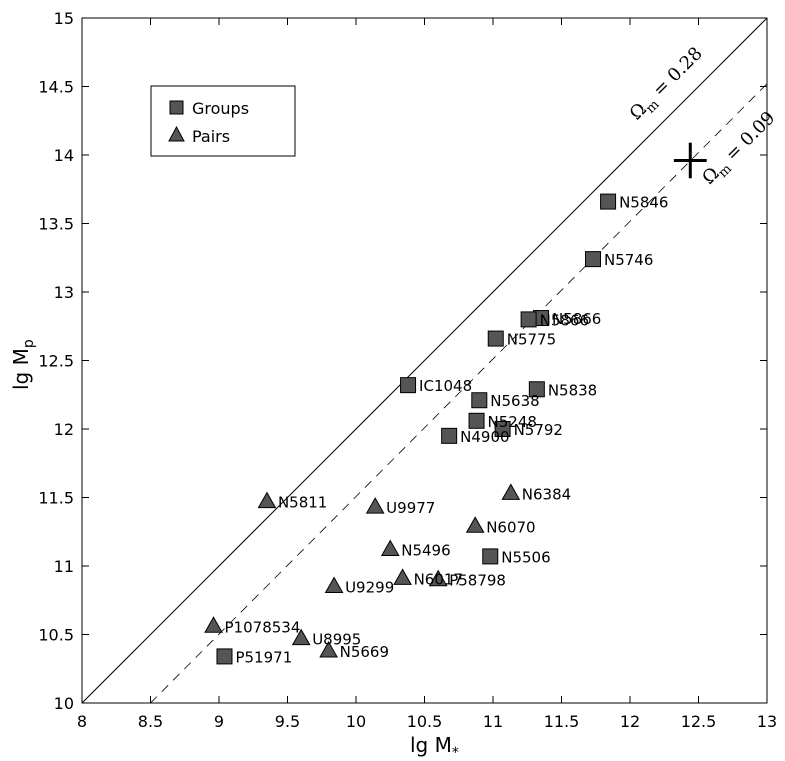 The height and width of the screenshot is (761, 785). Describe the element at coordinates (434, 747) in the screenshot. I see `x-axis-label: lg M*` at that location.